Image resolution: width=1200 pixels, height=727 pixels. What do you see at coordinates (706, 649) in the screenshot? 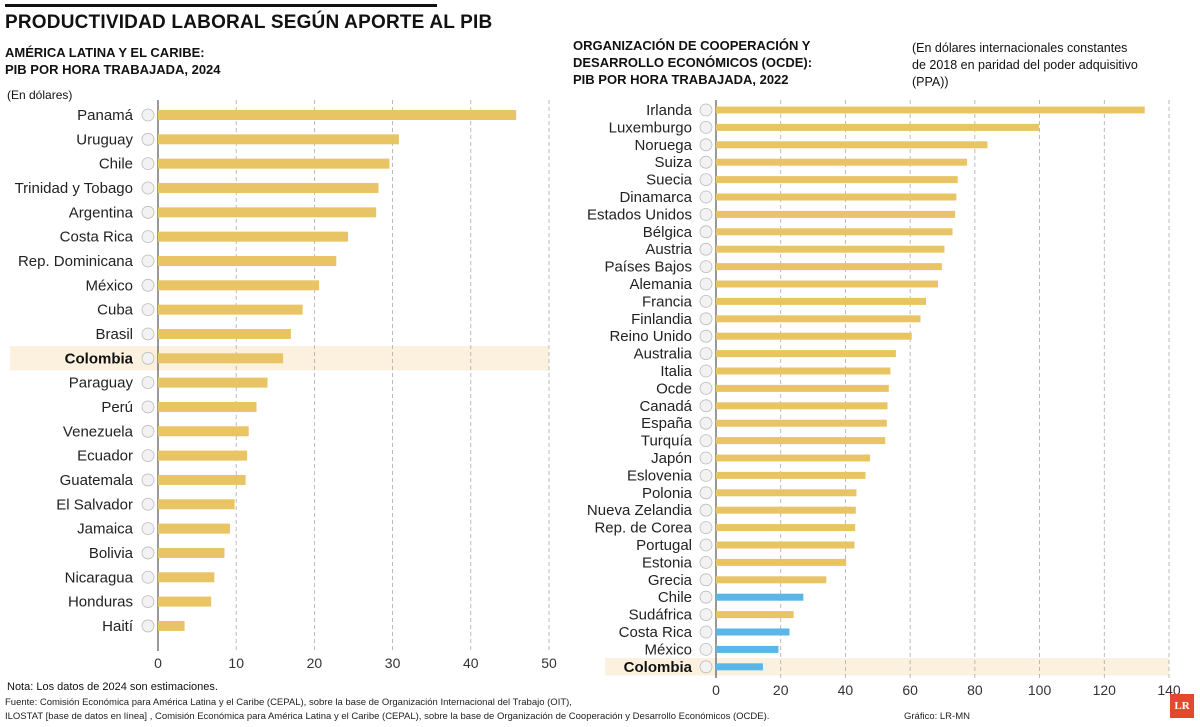
I see `ocde-flag-icon-mexico` at bounding box center [706, 649].